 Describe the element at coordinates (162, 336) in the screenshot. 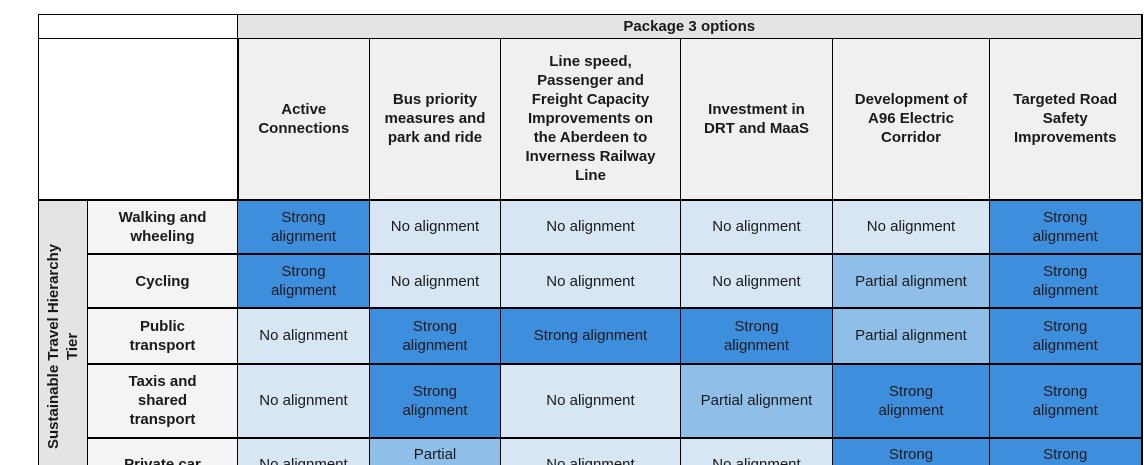

I see `row-header-public-transport: Public transport` at that location.